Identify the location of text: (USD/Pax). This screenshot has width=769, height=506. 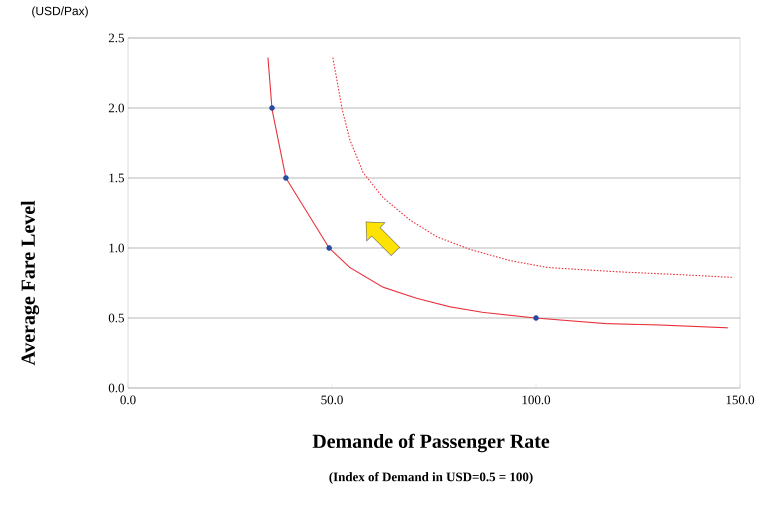
(60, 12).